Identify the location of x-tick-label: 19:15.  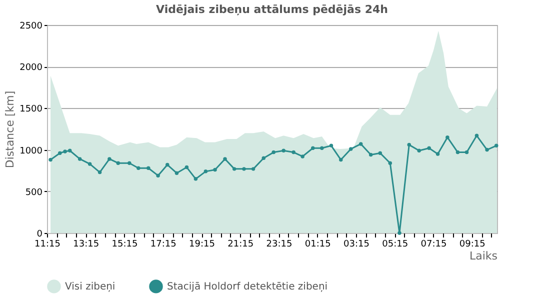
(202, 245).